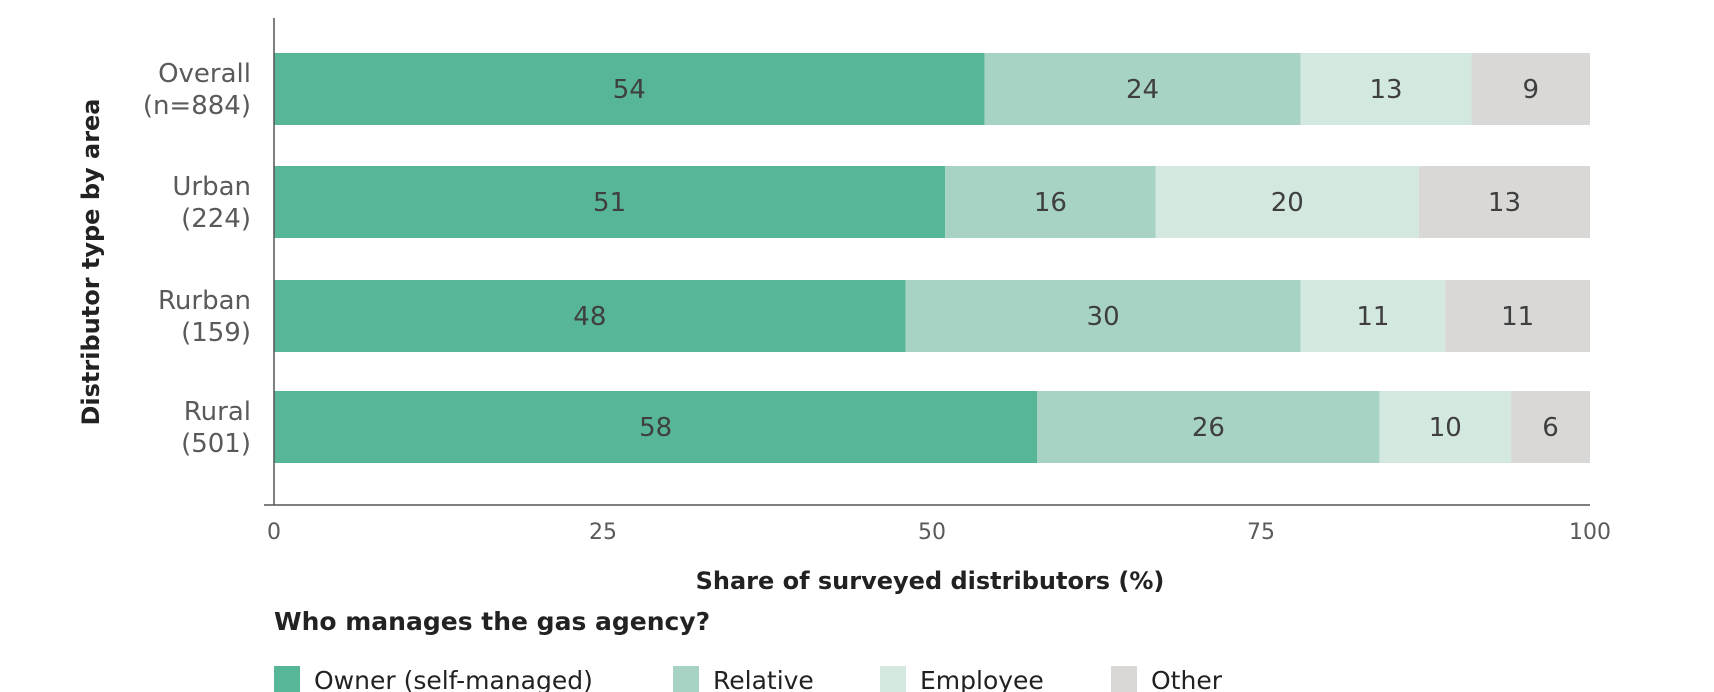  I want to click on category-label-1-1: (224), so click(216, 219).